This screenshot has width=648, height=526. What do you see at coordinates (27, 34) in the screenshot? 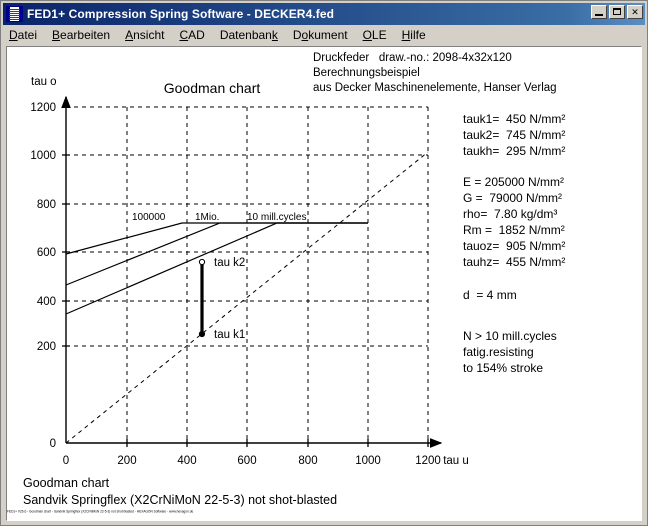
I see `menu-item-datei-rest: atei` at bounding box center [27, 34].